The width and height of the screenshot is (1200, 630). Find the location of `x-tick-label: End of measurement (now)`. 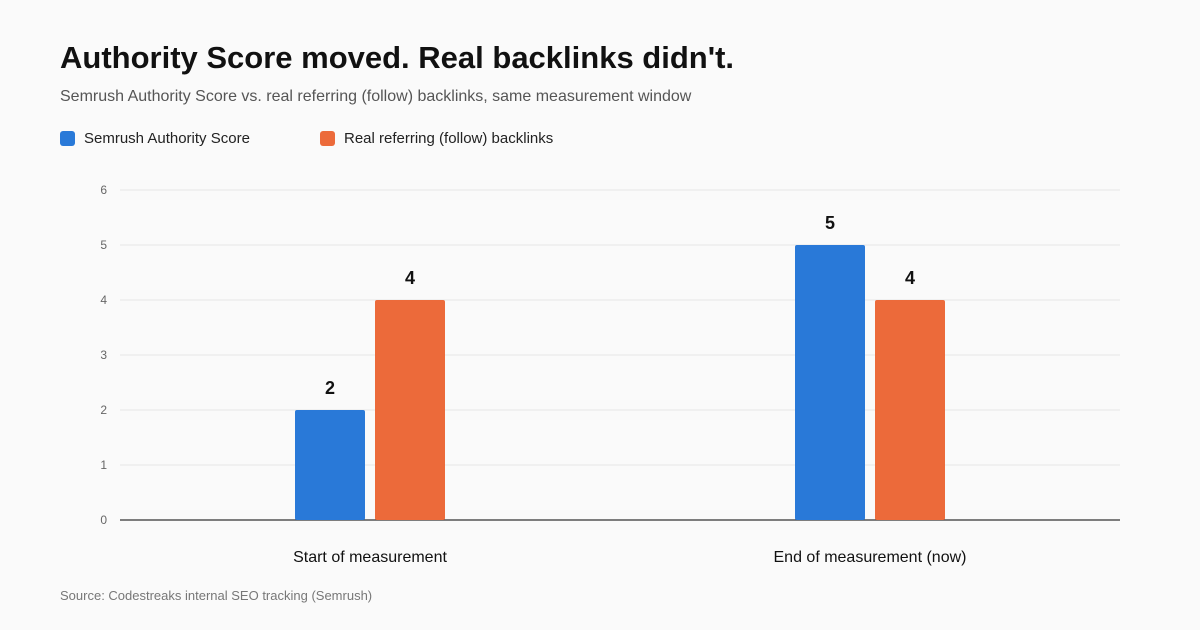

x-tick-label: End of measurement (now) is located at coordinates (870, 557).